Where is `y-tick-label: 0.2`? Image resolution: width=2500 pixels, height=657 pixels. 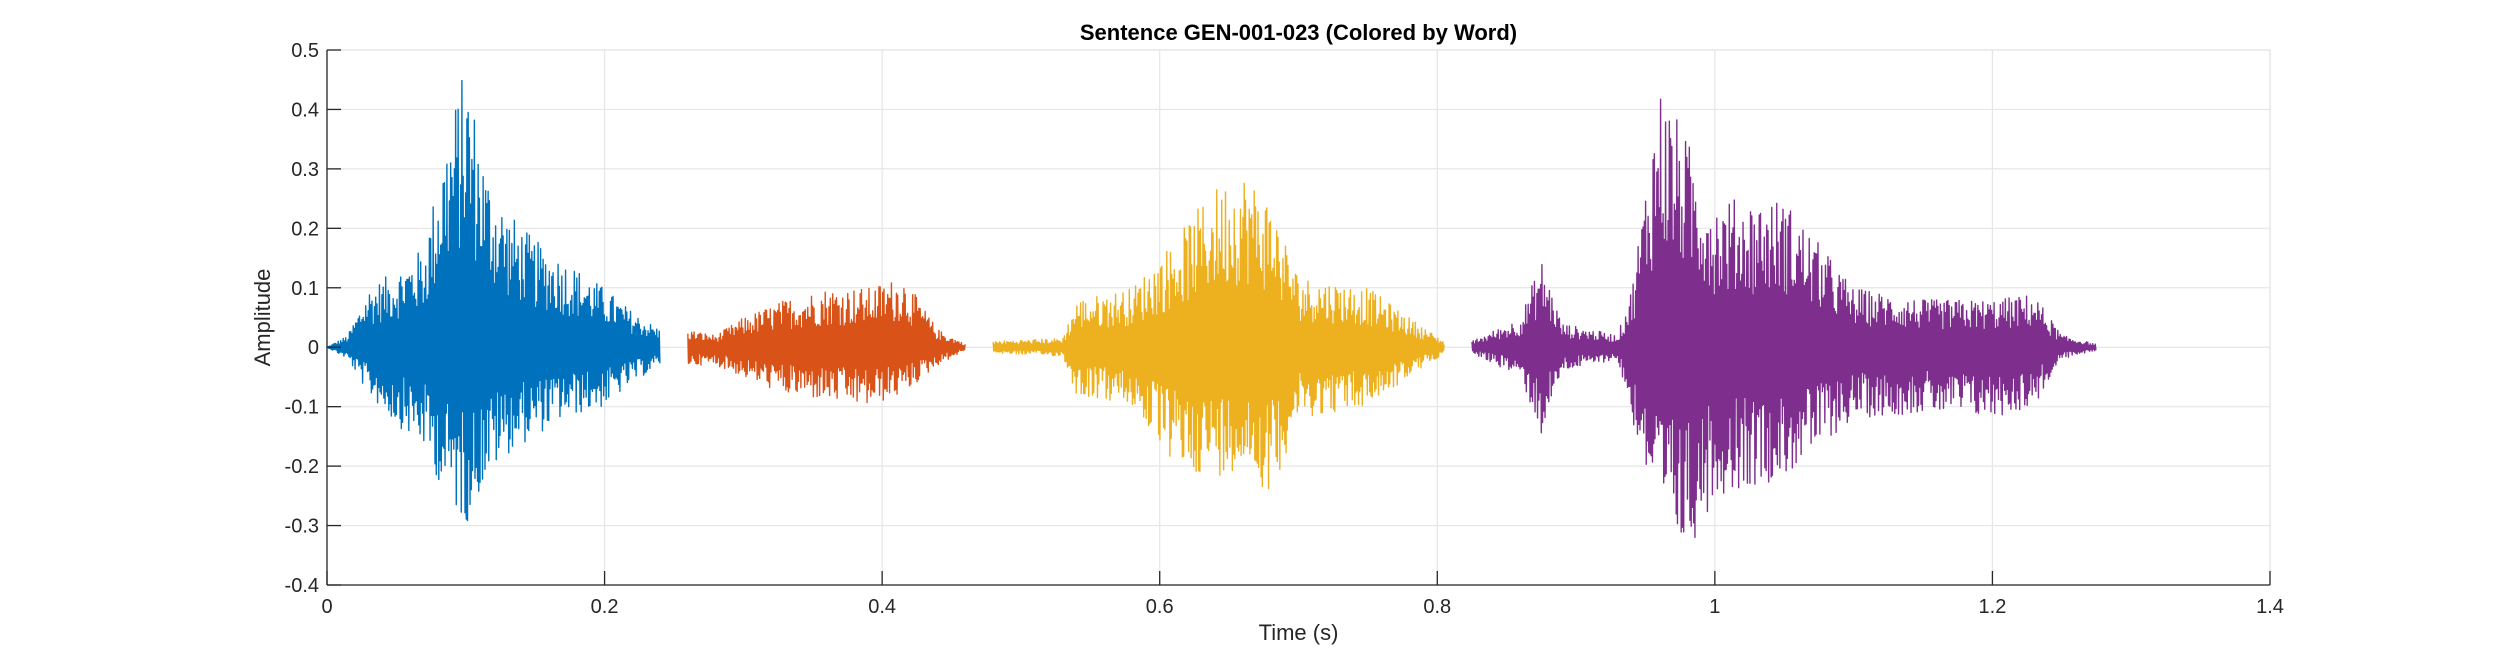 y-tick-label: 0.2 is located at coordinates (305, 229).